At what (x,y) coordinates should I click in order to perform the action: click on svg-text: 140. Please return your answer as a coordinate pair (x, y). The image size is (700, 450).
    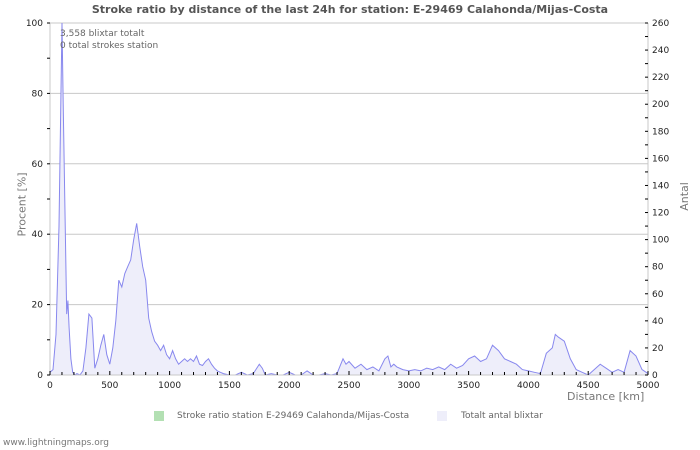
    Looking at the image, I should click on (660, 186).